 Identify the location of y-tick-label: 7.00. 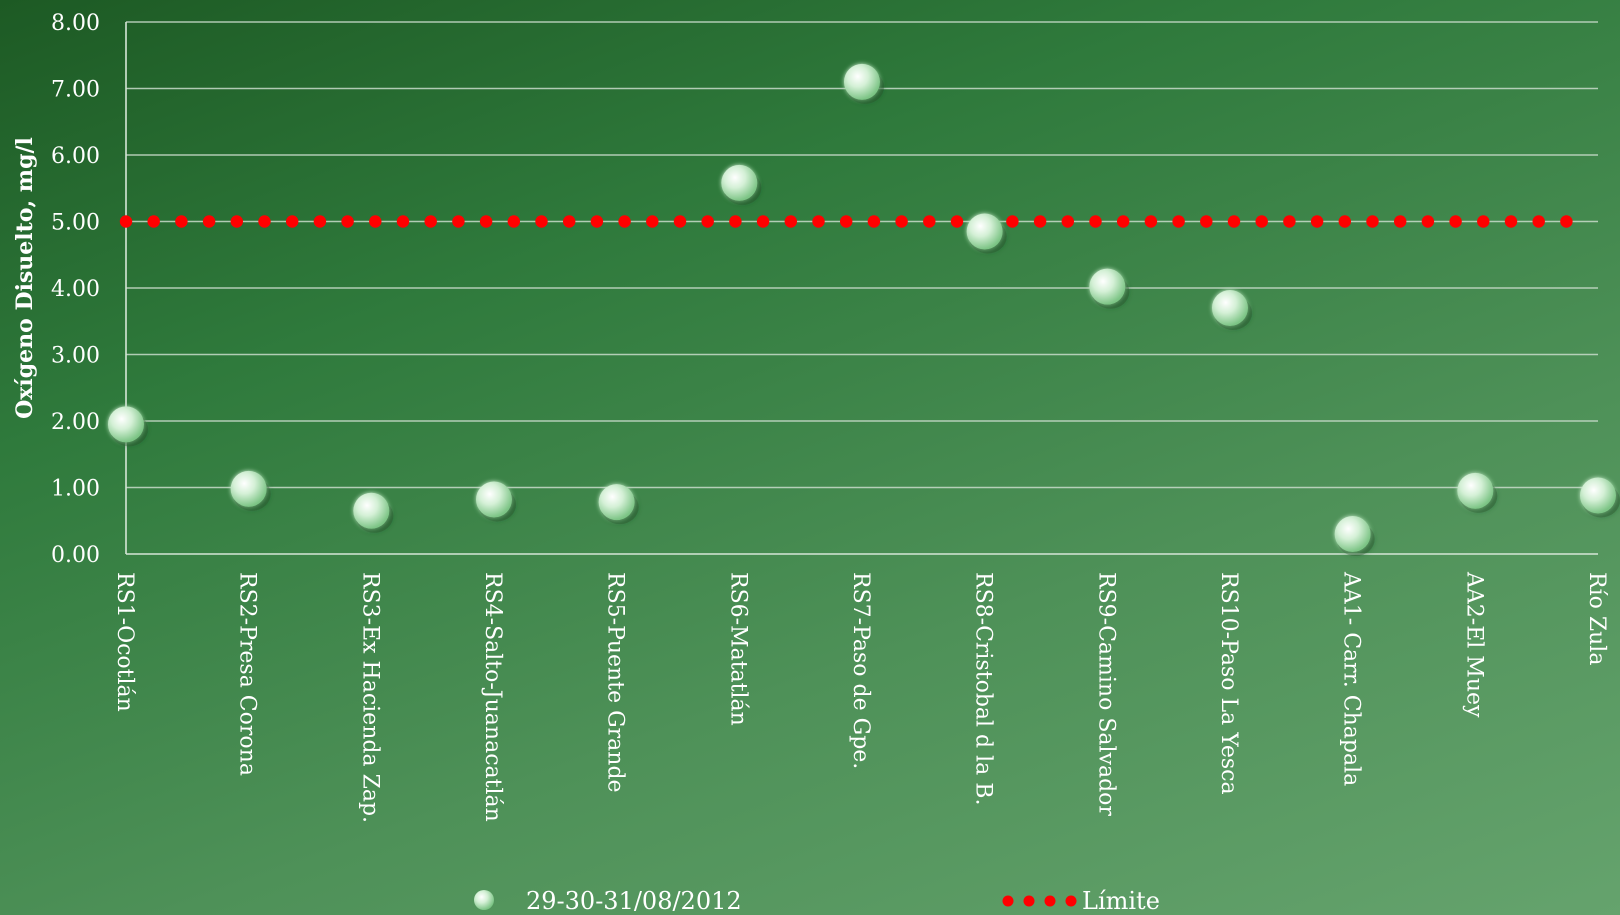
(75, 90).